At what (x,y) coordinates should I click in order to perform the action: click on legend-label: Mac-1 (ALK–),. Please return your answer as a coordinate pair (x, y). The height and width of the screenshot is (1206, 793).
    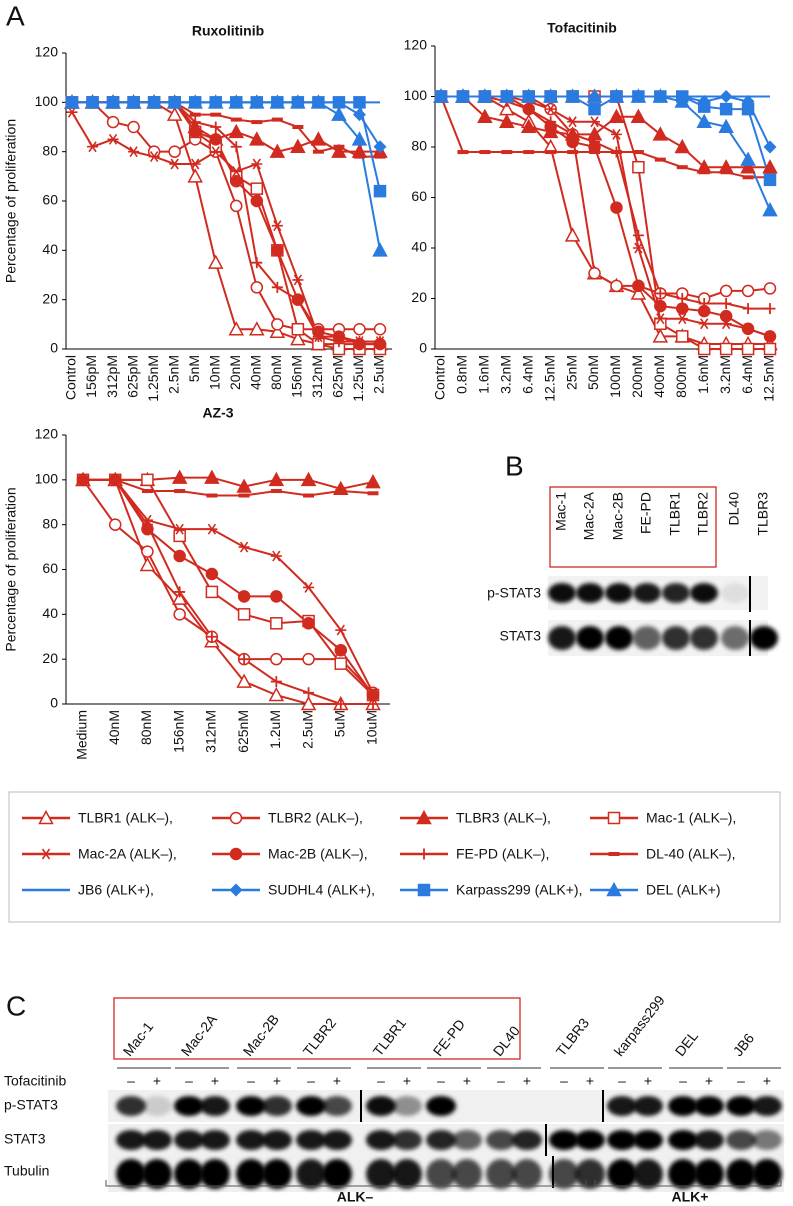
    Looking at the image, I should click on (691, 818).